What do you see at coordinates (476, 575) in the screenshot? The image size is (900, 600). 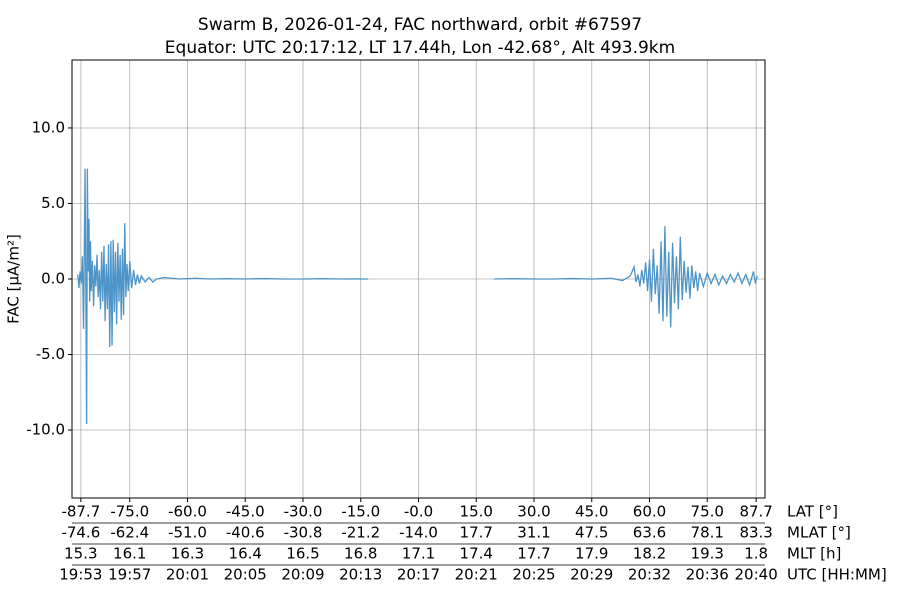 I see `x-tick-label: 20:21` at bounding box center [476, 575].